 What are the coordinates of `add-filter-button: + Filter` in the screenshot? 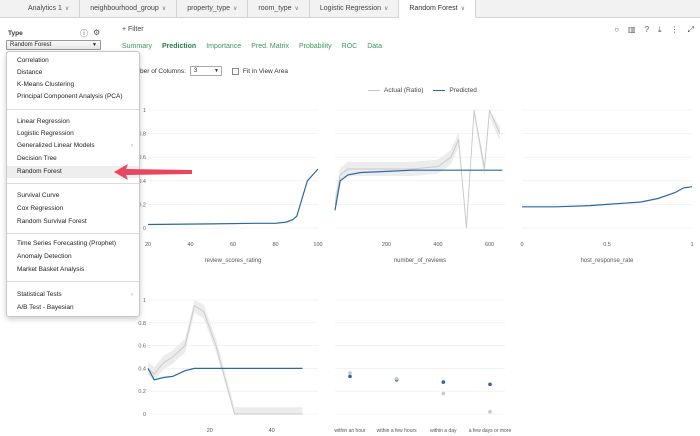 It's located at (133, 29).